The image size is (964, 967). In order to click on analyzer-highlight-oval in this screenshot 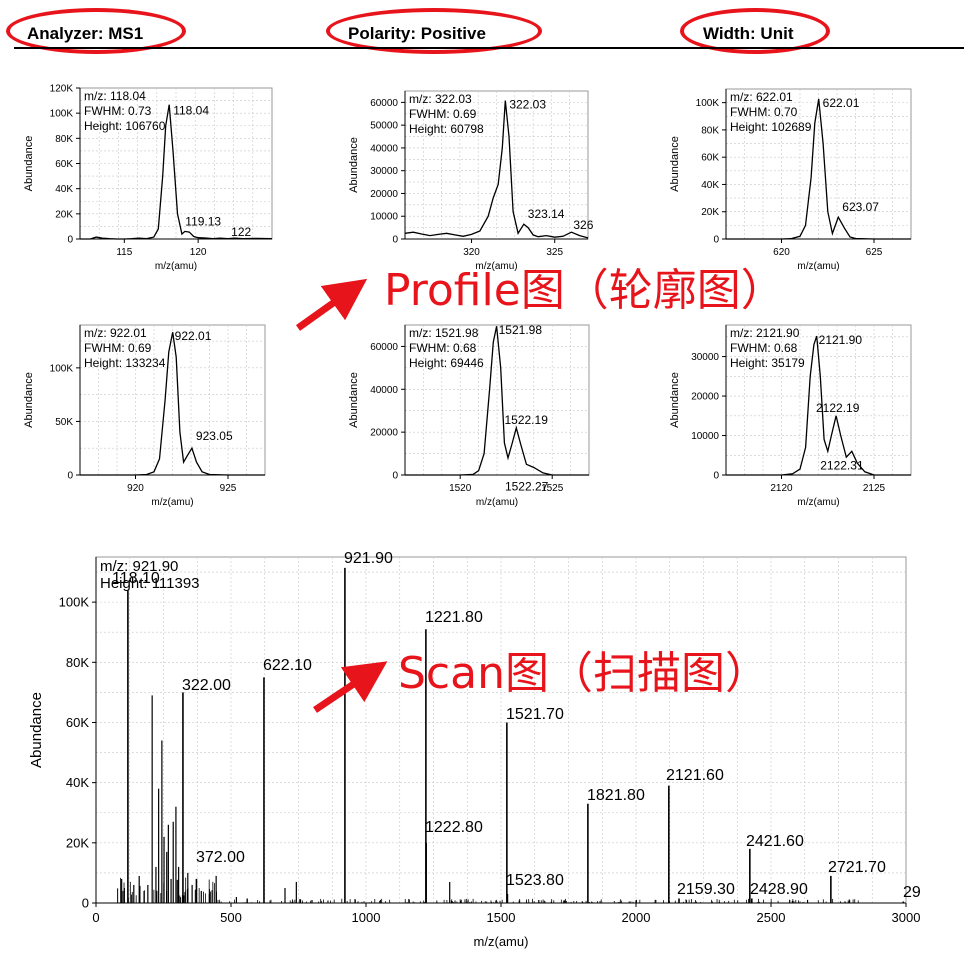, I will do `click(96, 31)`.